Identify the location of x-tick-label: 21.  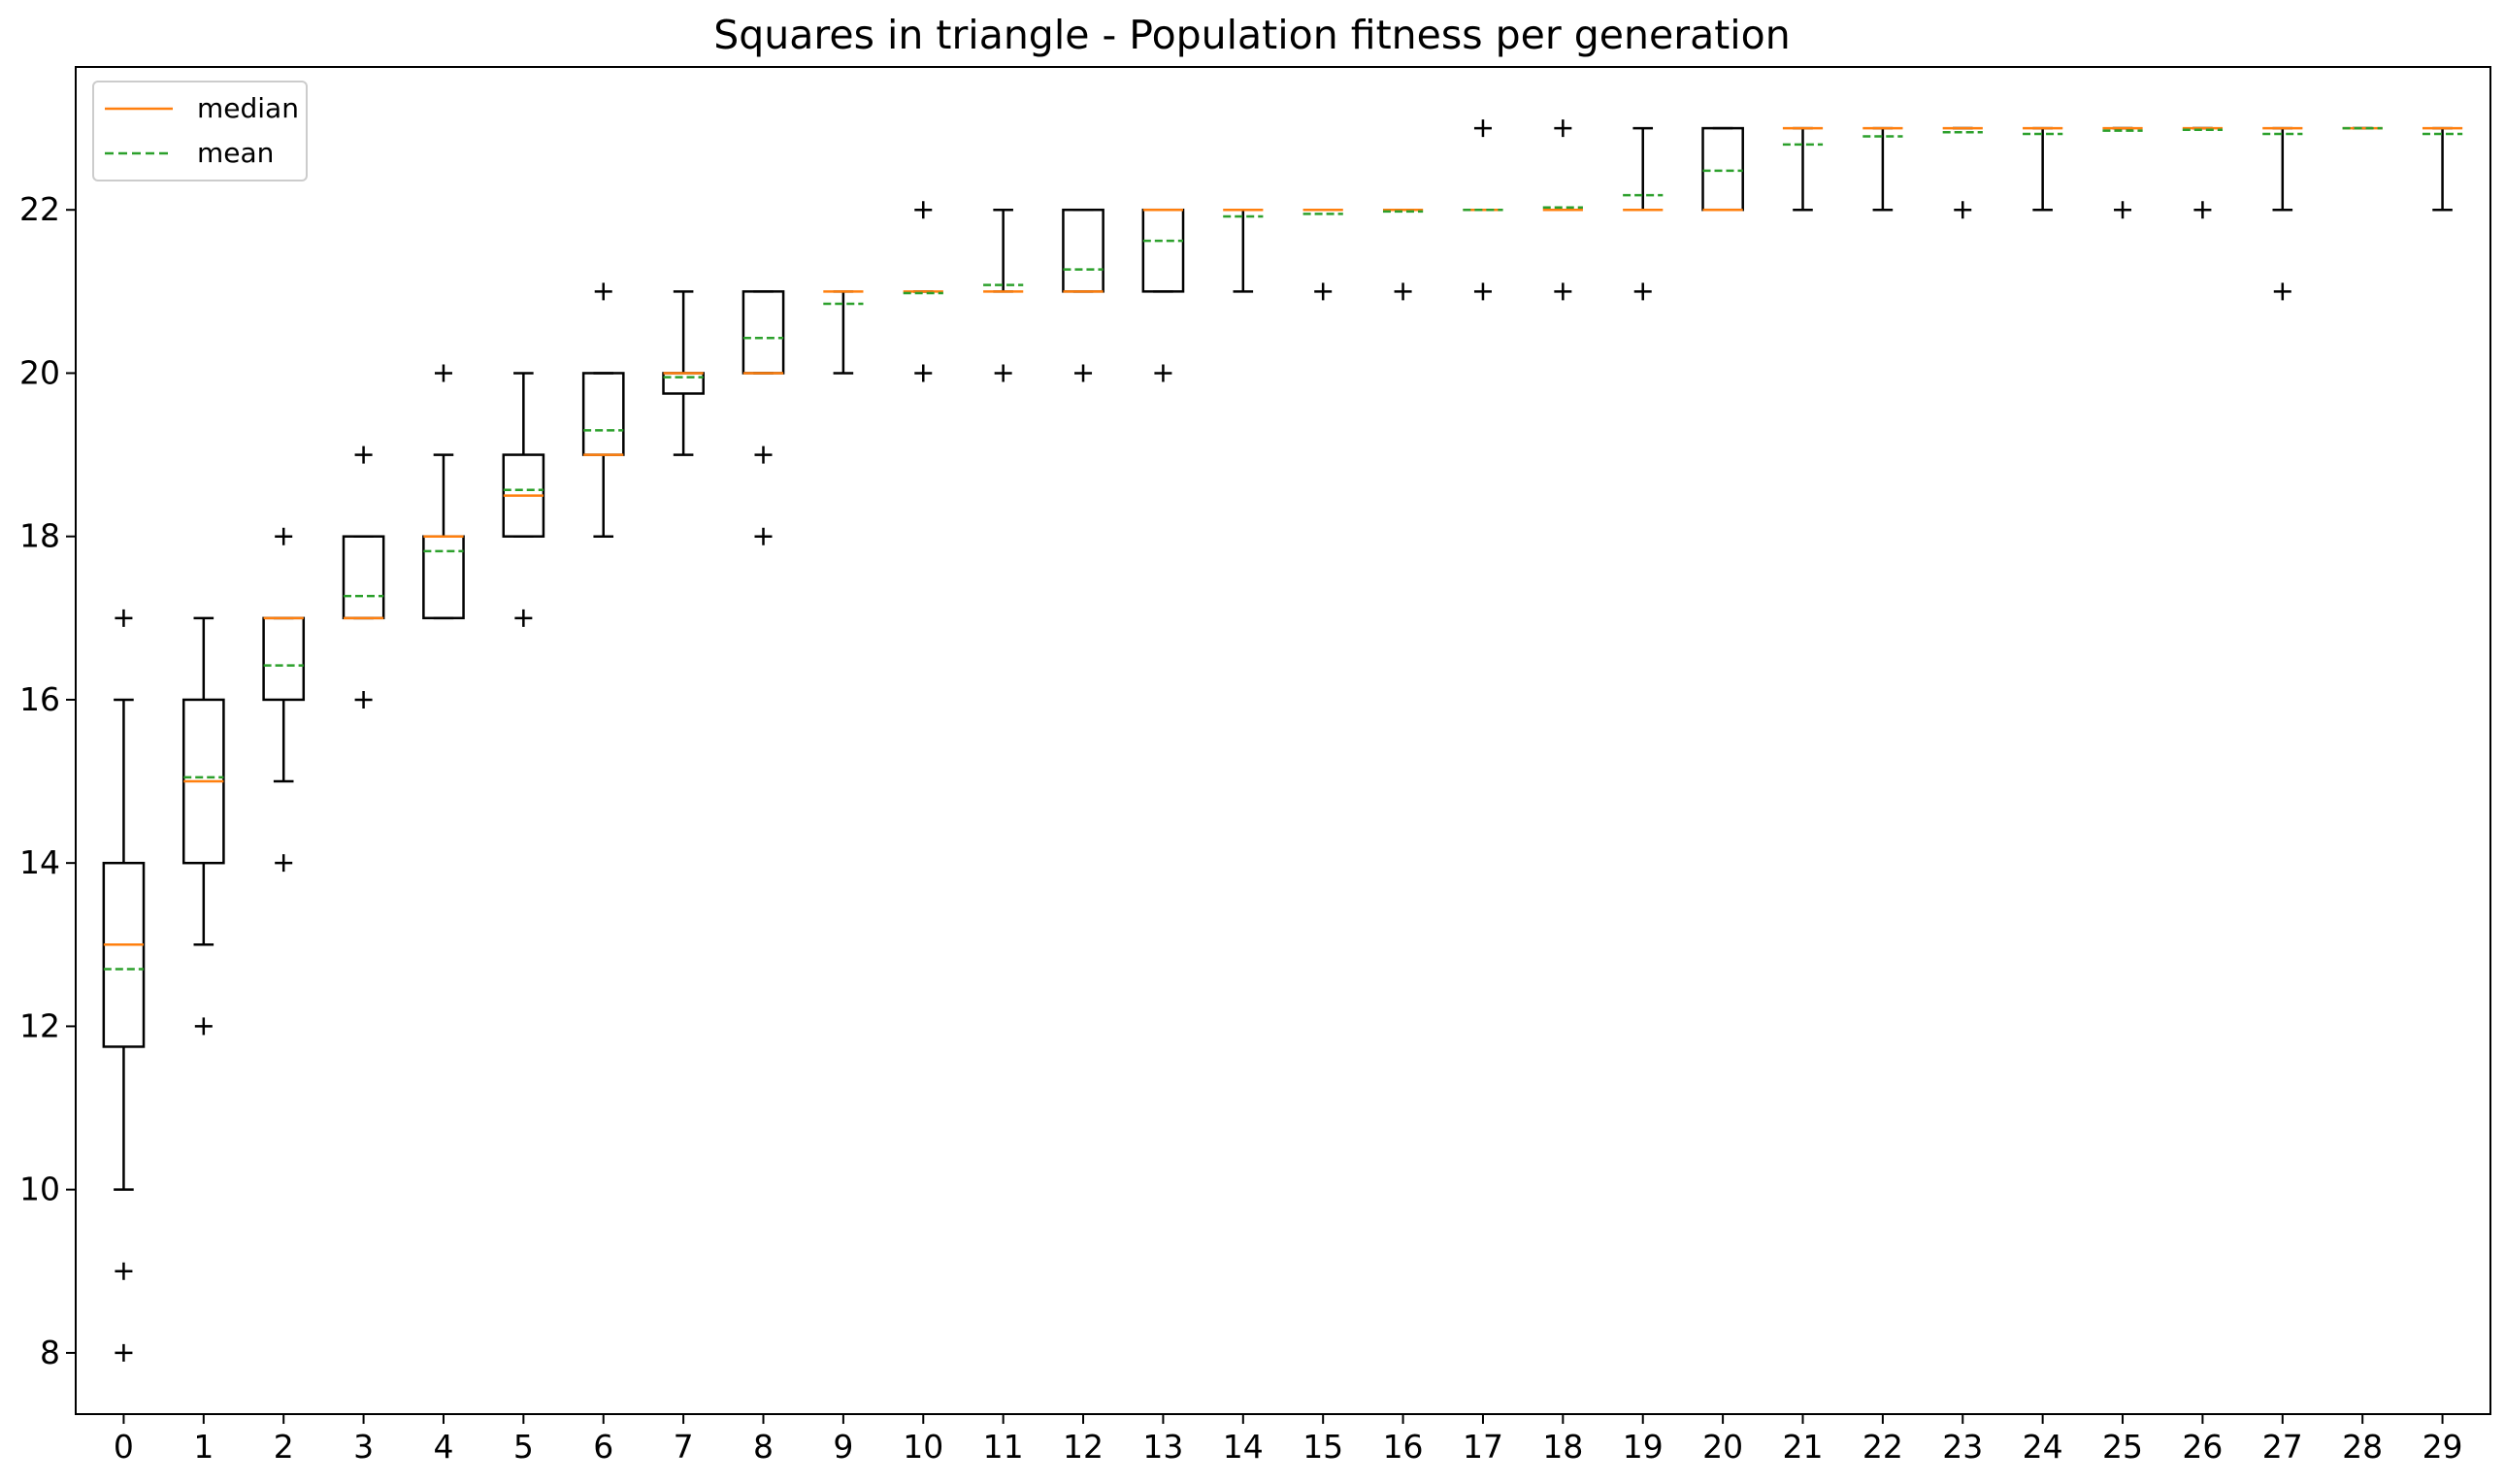
(1802, 1447).